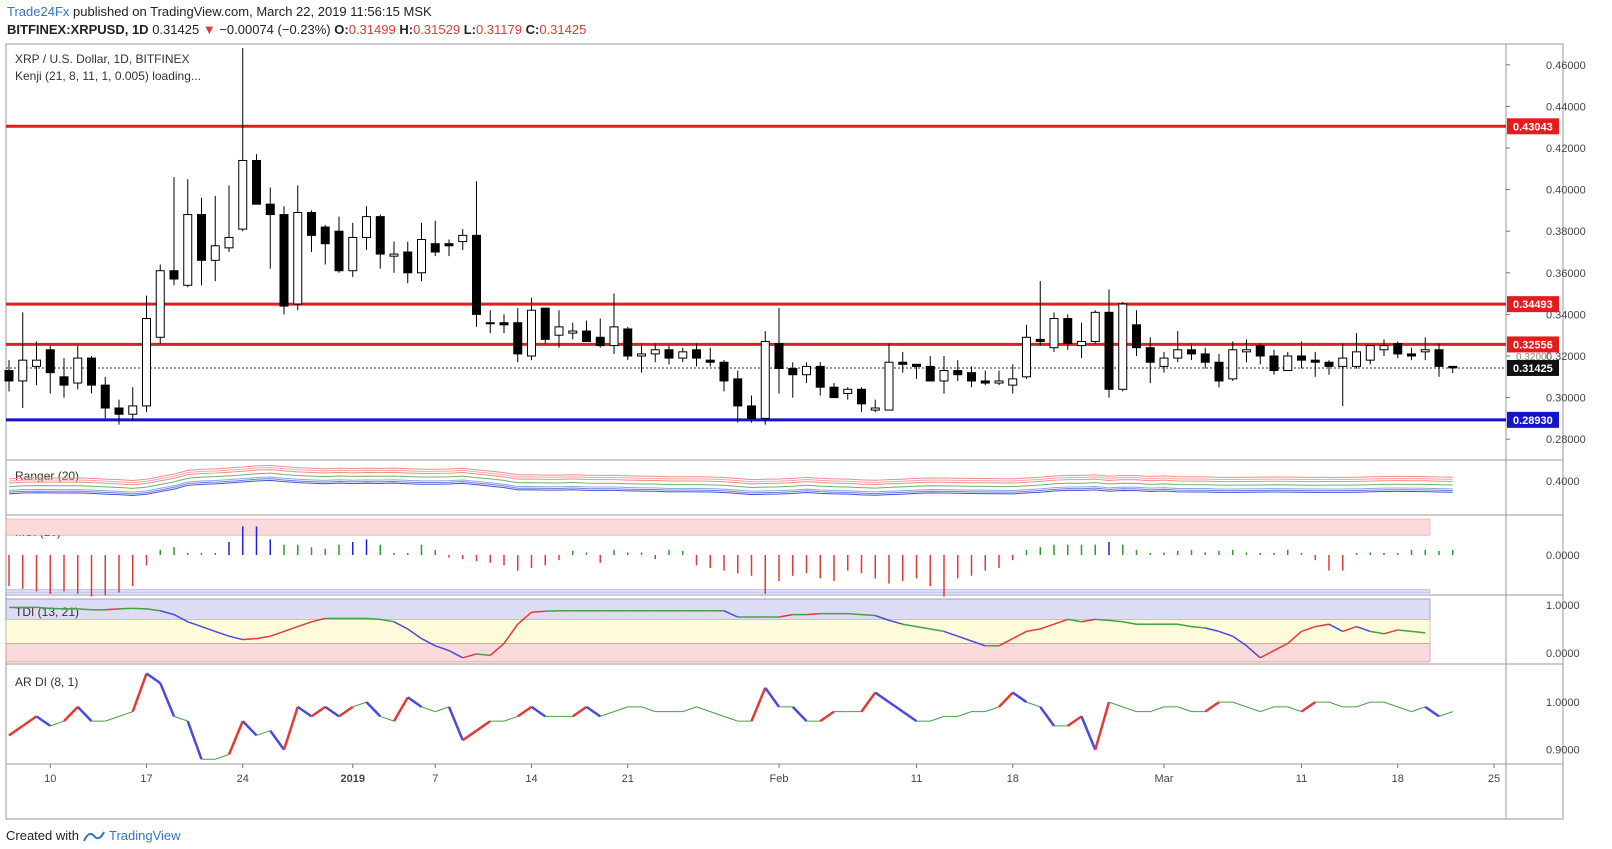  I want to click on tdi-lower-zone, so click(718, 653).